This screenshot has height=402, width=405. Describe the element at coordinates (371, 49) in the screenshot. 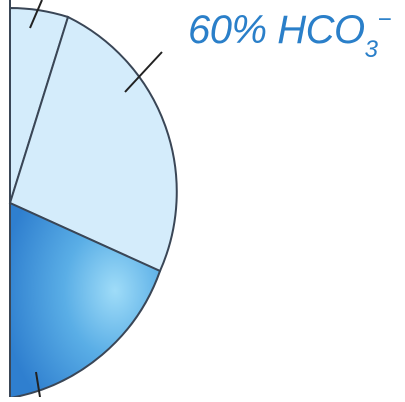

I see `subscript-text: 3` at that location.